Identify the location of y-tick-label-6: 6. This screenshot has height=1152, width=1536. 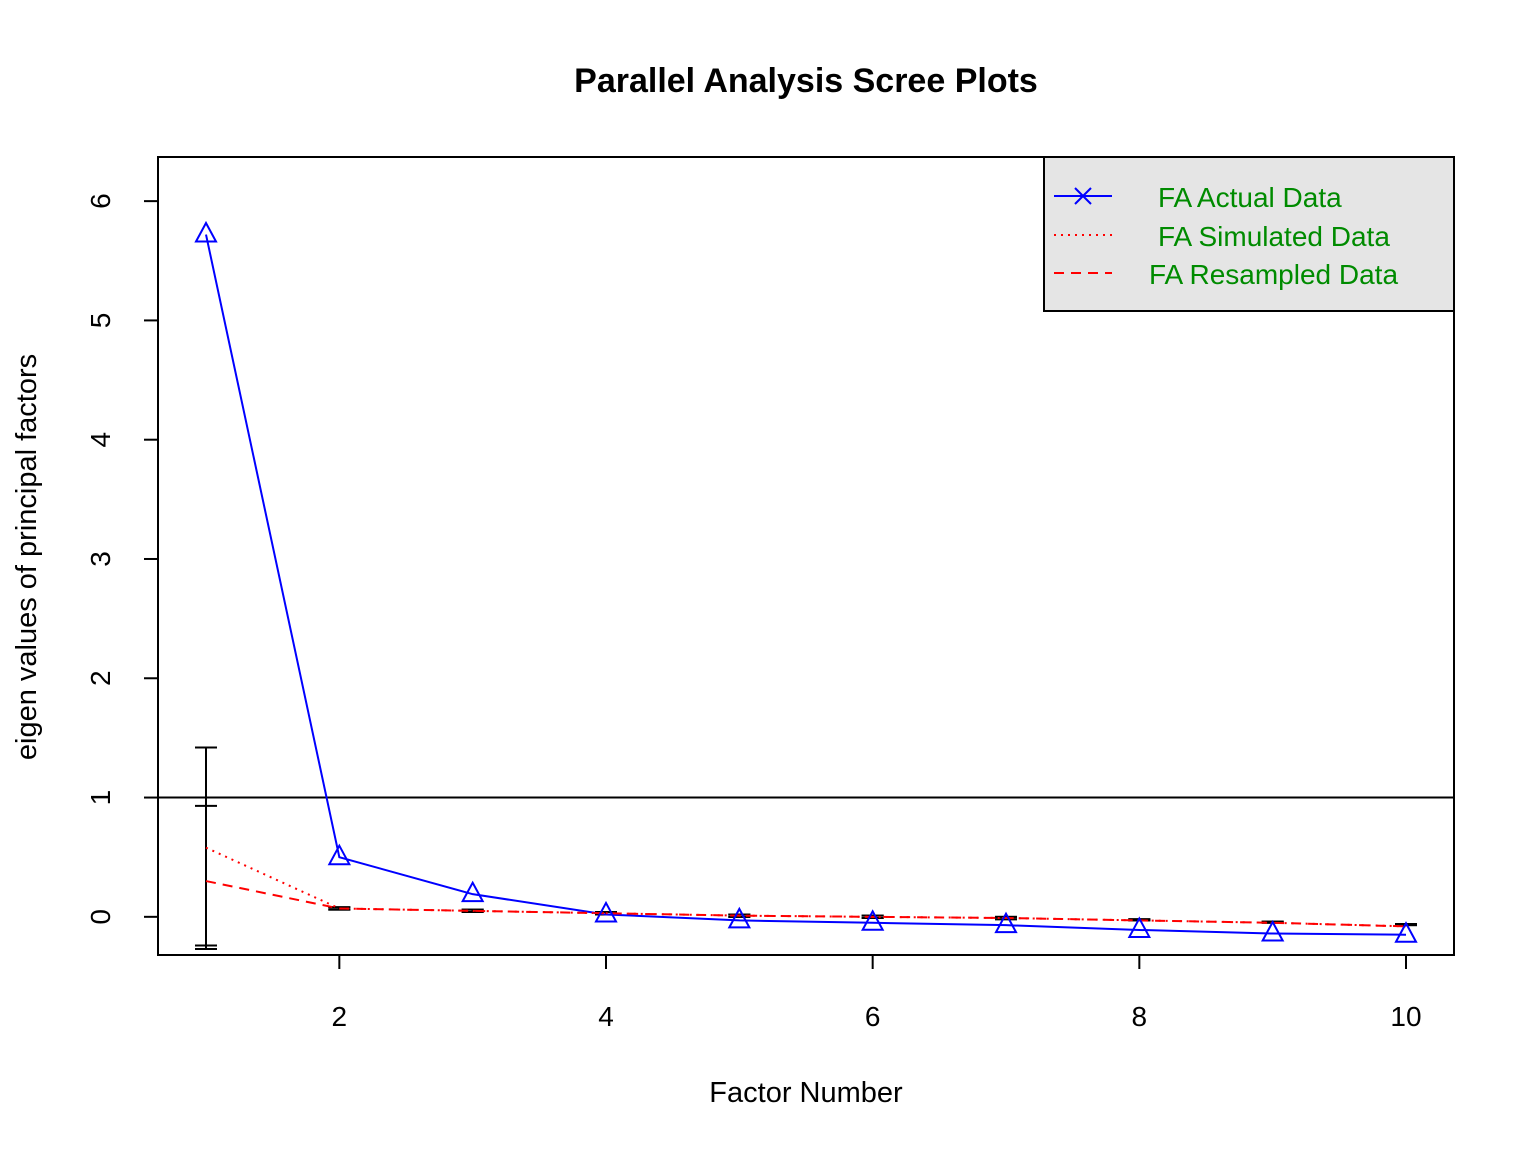
(100, 201).